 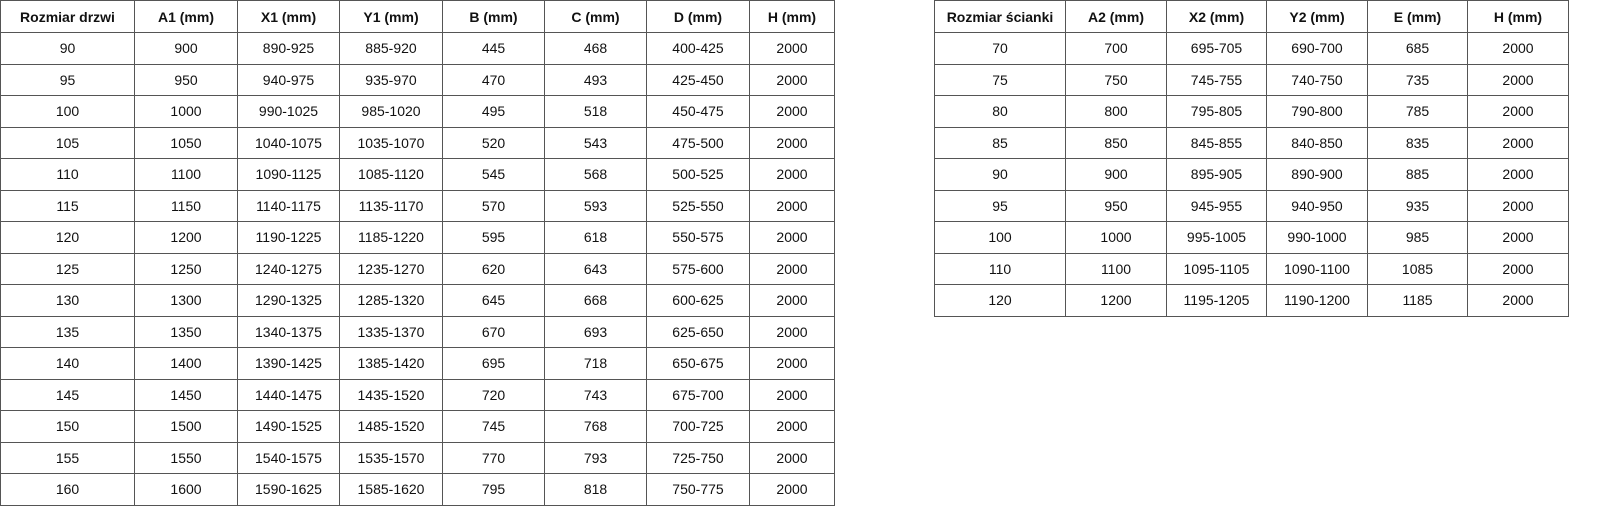 I want to click on table-cell: 750-775, so click(x=698, y=489).